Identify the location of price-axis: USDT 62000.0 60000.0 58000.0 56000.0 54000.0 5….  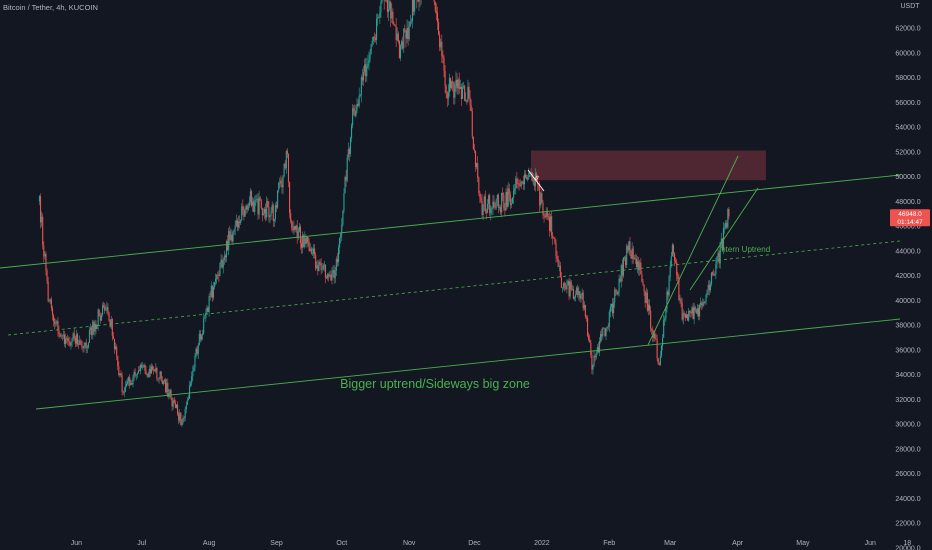
(910, 276).